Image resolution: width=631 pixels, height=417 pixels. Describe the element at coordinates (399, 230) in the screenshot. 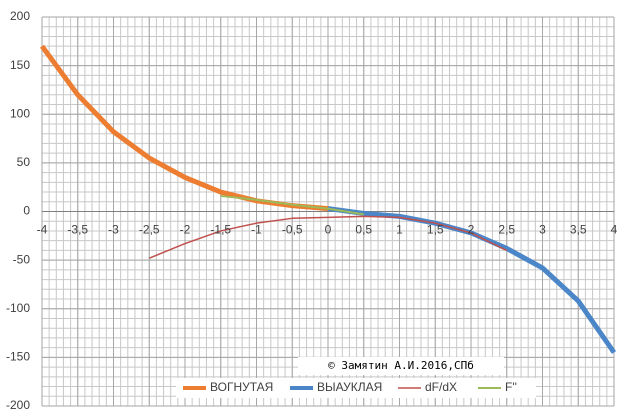

I see `x-tick-label: 1` at that location.